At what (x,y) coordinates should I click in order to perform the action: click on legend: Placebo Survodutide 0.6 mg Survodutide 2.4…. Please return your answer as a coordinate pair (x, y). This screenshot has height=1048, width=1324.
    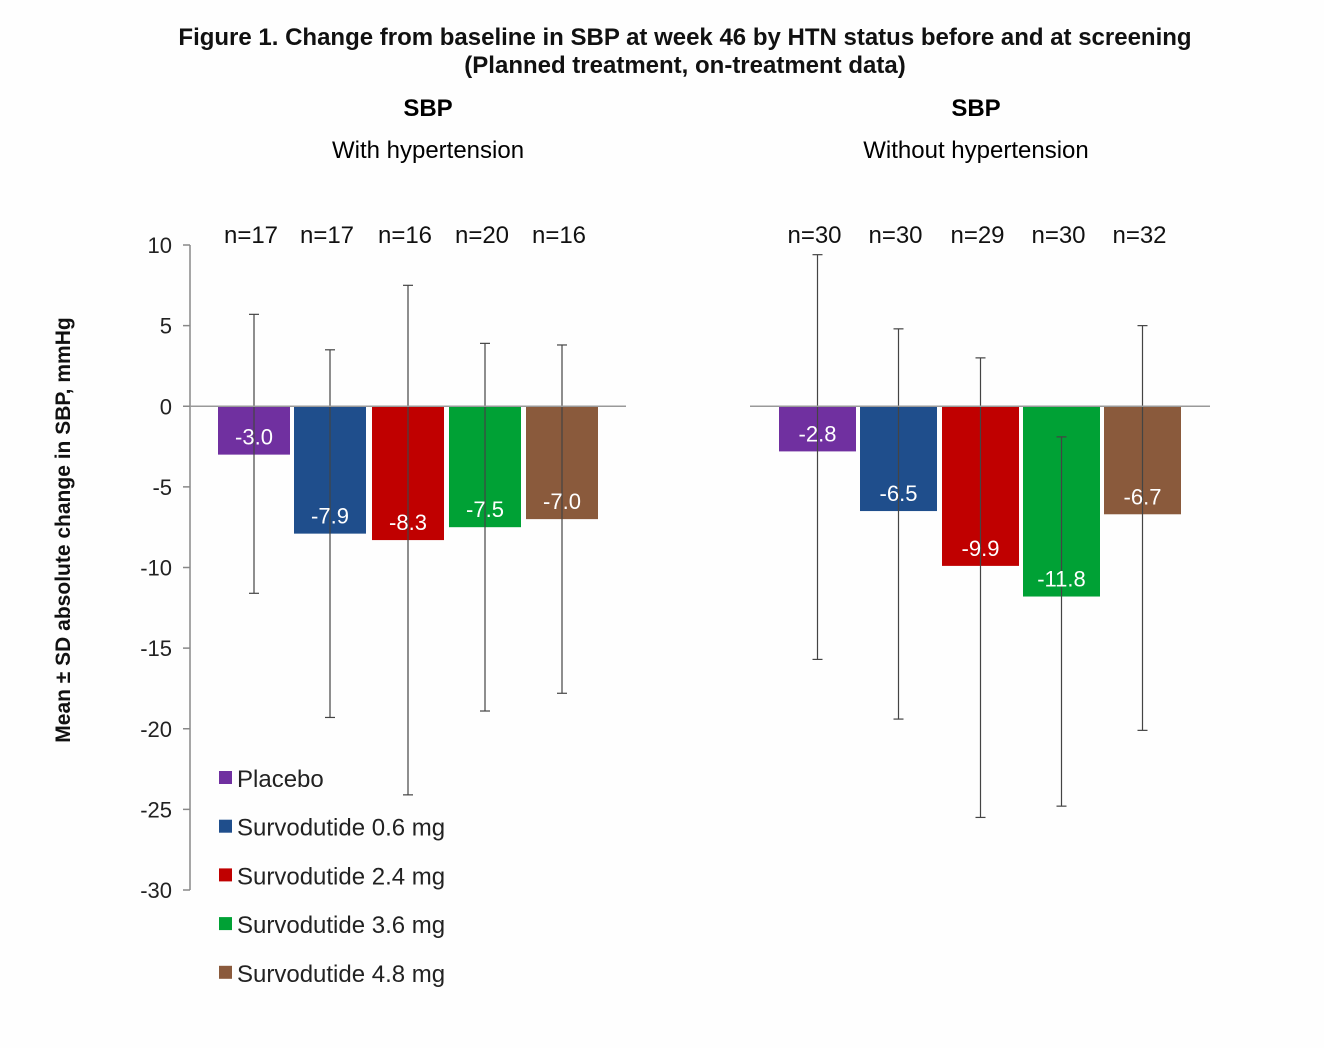
    Looking at the image, I should click on (332, 877).